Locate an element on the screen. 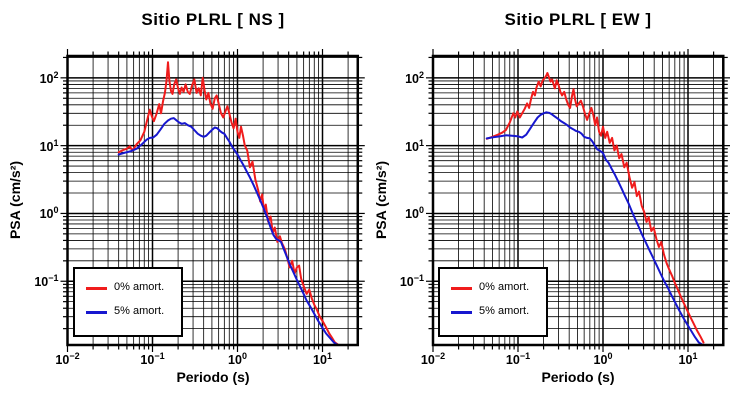 This screenshot has height=400, width=730. plot-ew-title: Sitio PLRL [ EW ] is located at coordinates (578, 19).